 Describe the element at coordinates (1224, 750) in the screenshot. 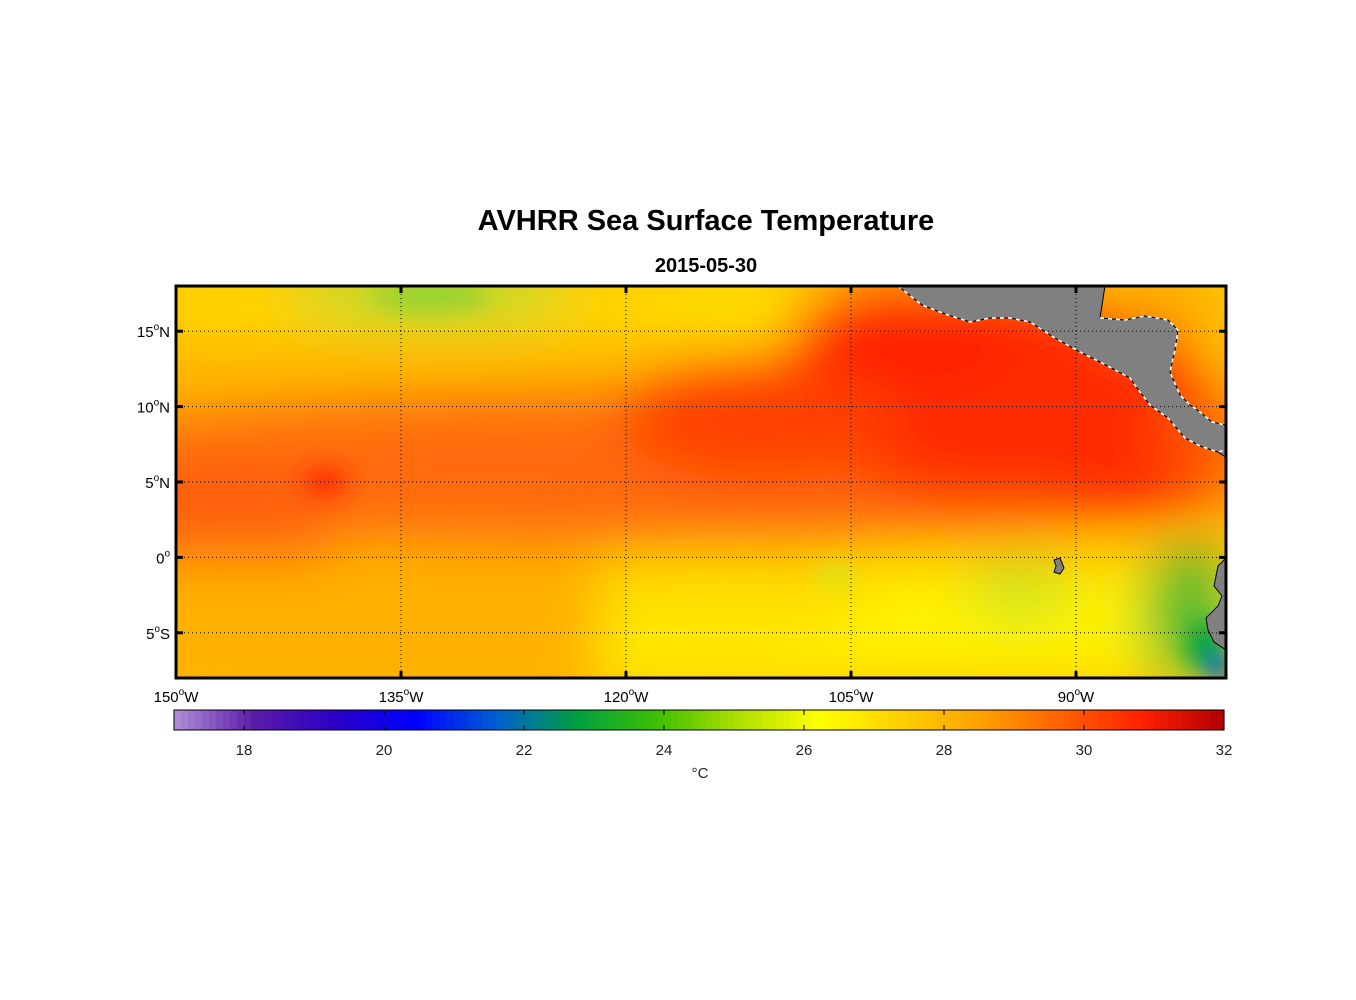

I see `colorbar-tick-label: 32` at that location.